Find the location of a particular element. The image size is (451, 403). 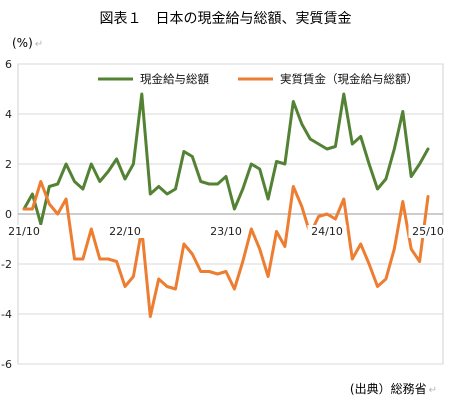

chart-legend: 現金給与総額 実質賃金（現金給与総額） is located at coordinates (249, 79).